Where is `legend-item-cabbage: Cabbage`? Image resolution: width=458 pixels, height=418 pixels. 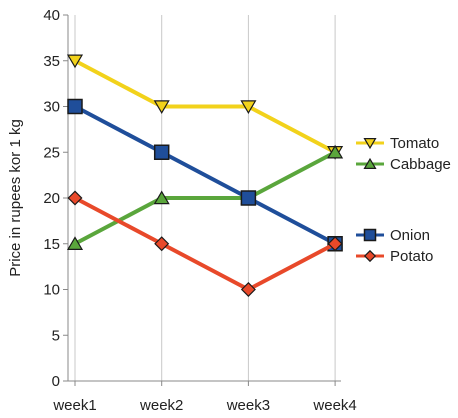
legend-item-cabbage: Cabbage is located at coordinates (403, 164).